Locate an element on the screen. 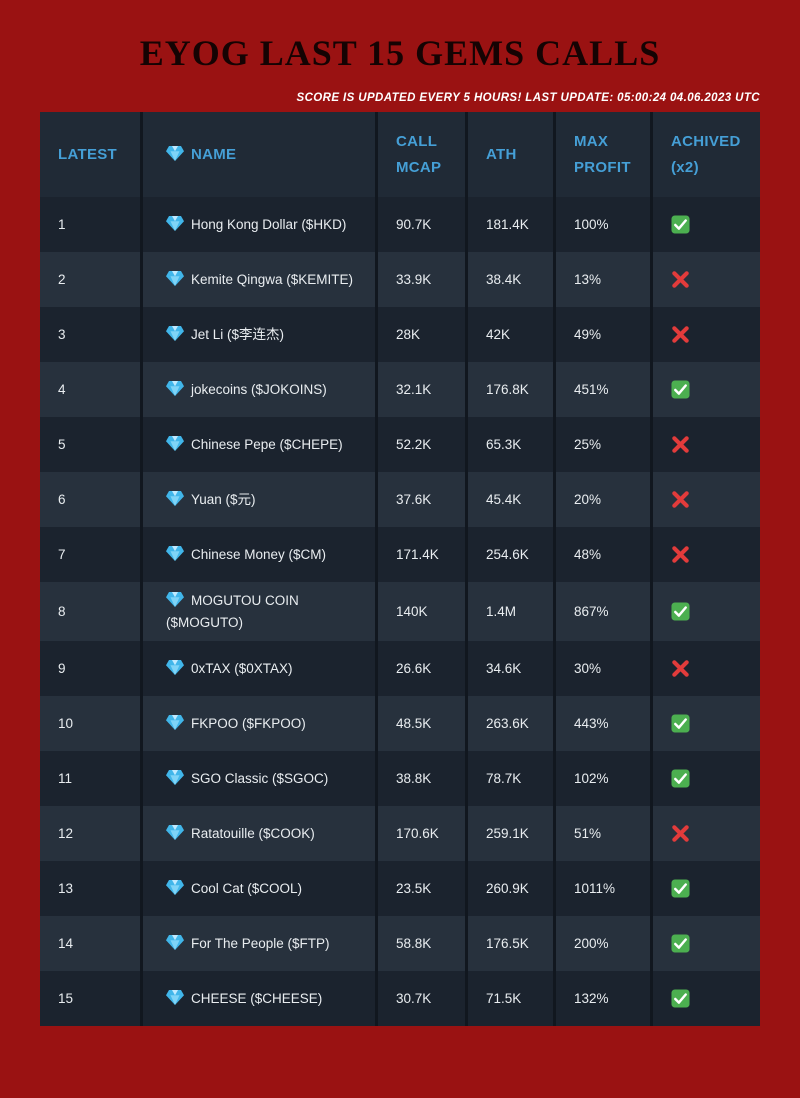 The width and height of the screenshot is (800, 1098). cell-name: jokecoins ($JOKOINS) is located at coordinates (257, 389).